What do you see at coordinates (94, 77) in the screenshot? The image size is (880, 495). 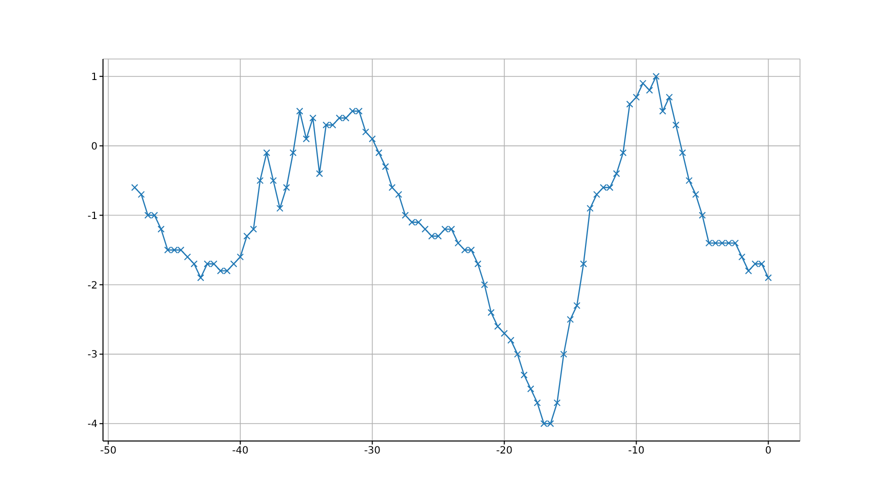 I see `y-tick-label: 1` at bounding box center [94, 77].